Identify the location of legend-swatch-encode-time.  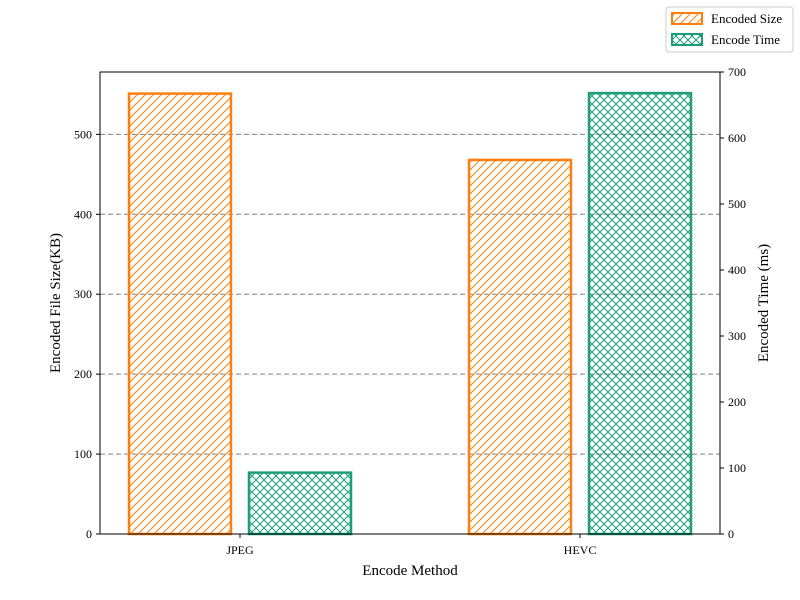
(687, 39).